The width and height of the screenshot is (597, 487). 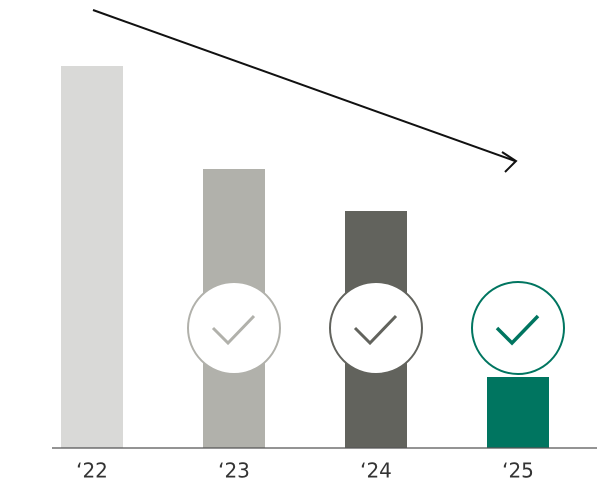 What do you see at coordinates (509, 162) in the screenshot?
I see `arrow-head` at bounding box center [509, 162].